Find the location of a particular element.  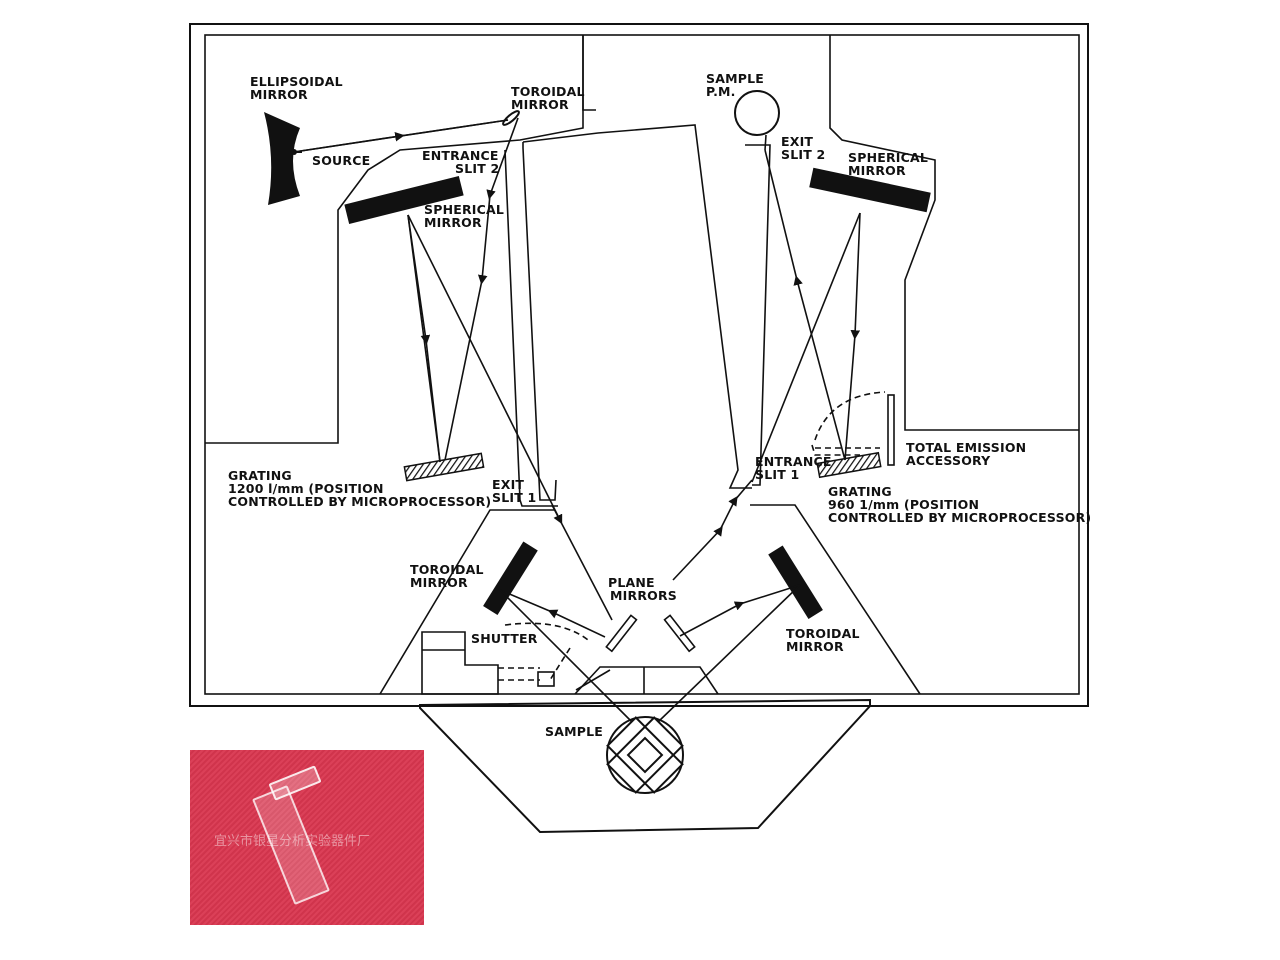

label-plane-mirrors: PLANE MIRRORS is located at coordinates (642, 589).